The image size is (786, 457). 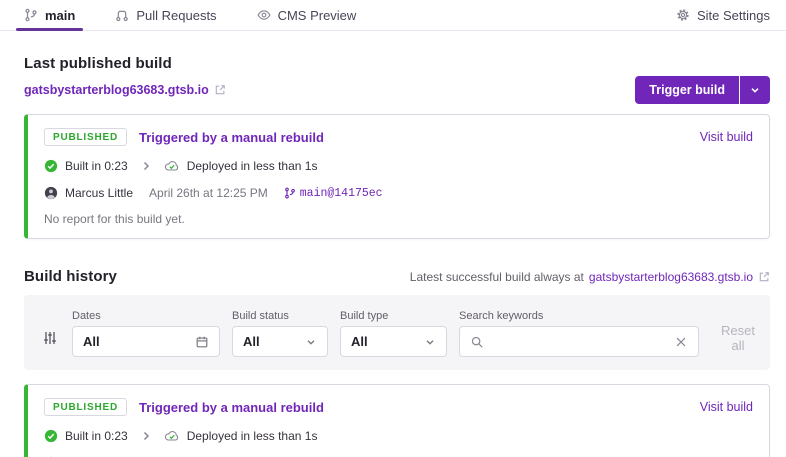 What do you see at coordinates (687, 90) in the screenshot?
I see `trigger-build-button: Trigger build` at bounding box center [687, 90].